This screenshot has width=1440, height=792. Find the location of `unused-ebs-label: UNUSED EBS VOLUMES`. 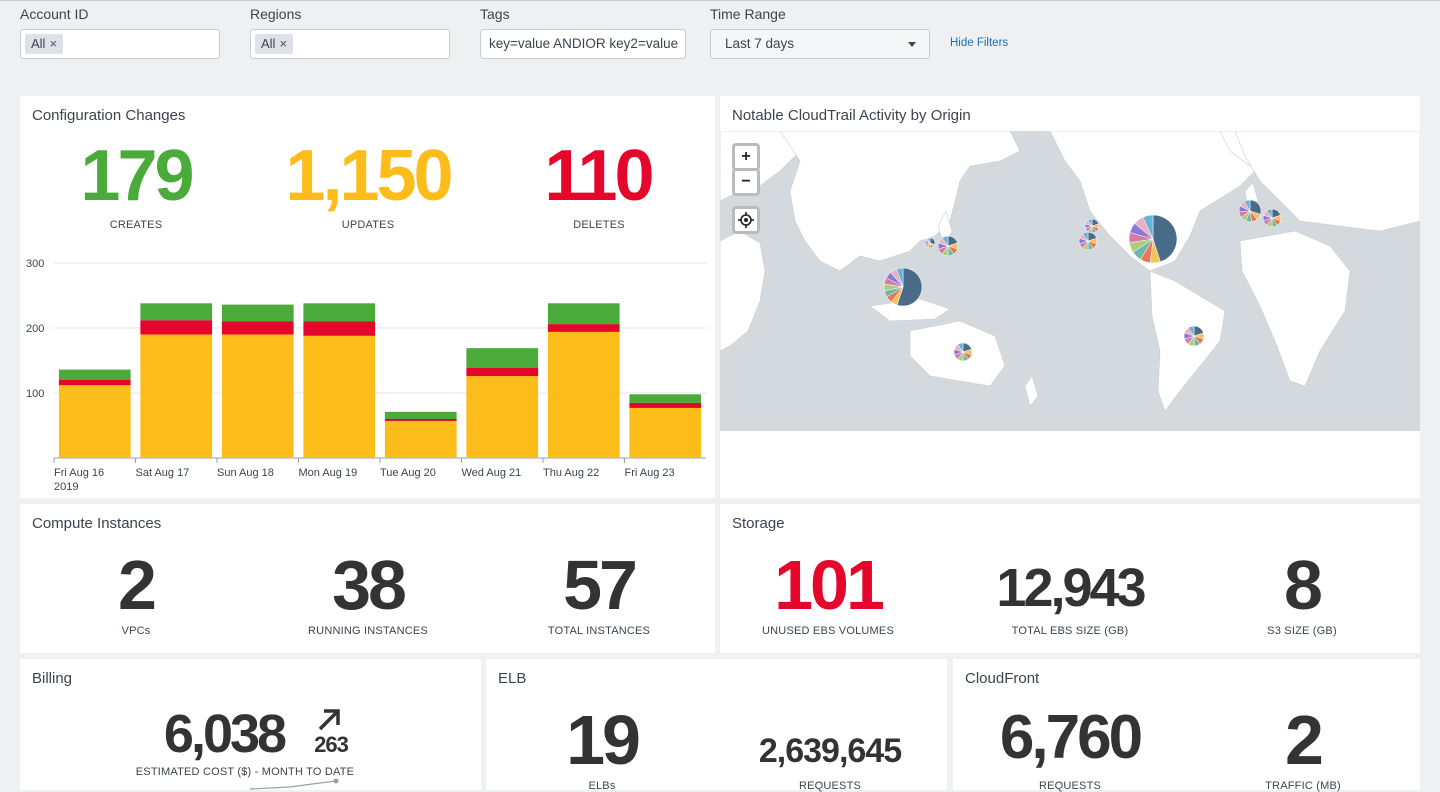

unused-ebs-label: UNUSED EBS VOLUMES is located at coordinates (828, 631).